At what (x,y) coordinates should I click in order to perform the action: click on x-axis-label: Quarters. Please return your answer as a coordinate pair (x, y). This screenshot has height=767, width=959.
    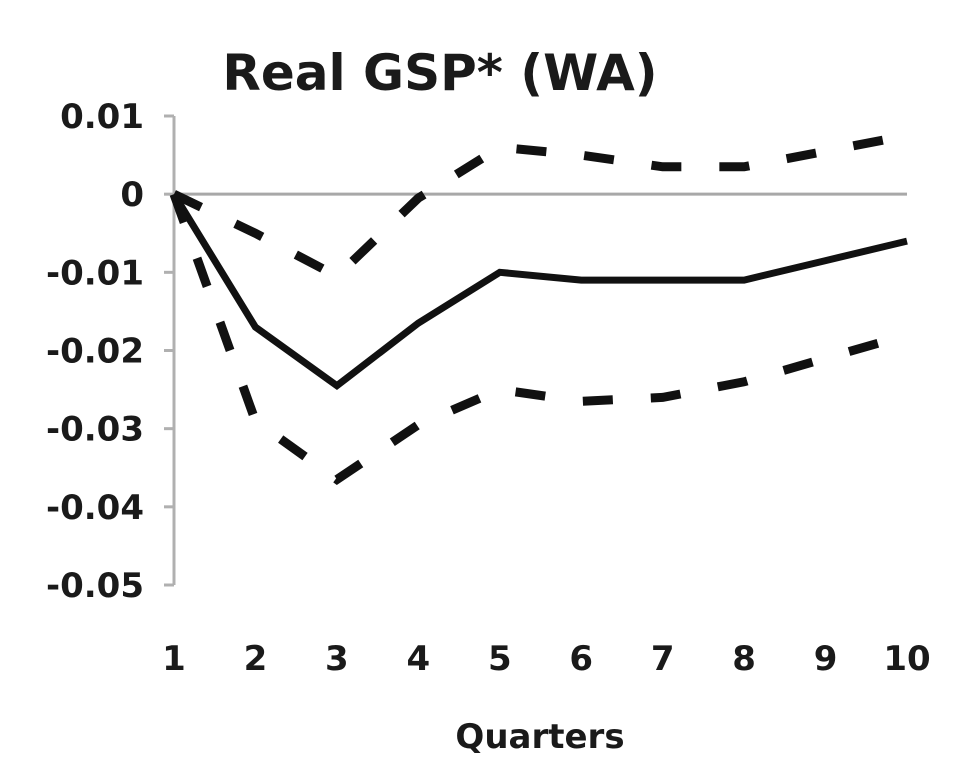
    Looking at the image, I should click on (539, 737).